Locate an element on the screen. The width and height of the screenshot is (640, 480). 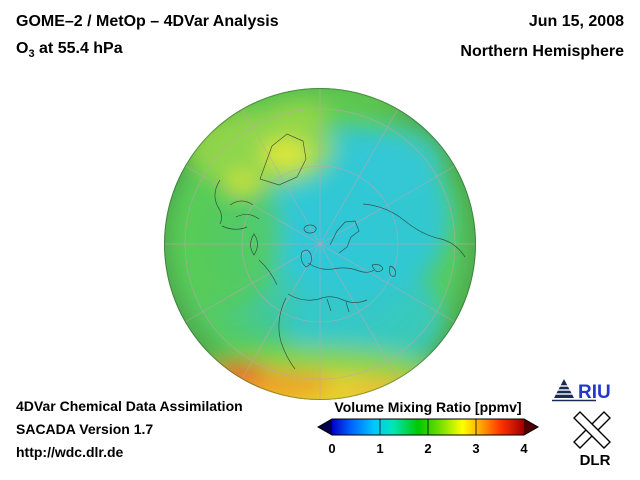
colorbar-dividers is located at coordinates (428, 427).